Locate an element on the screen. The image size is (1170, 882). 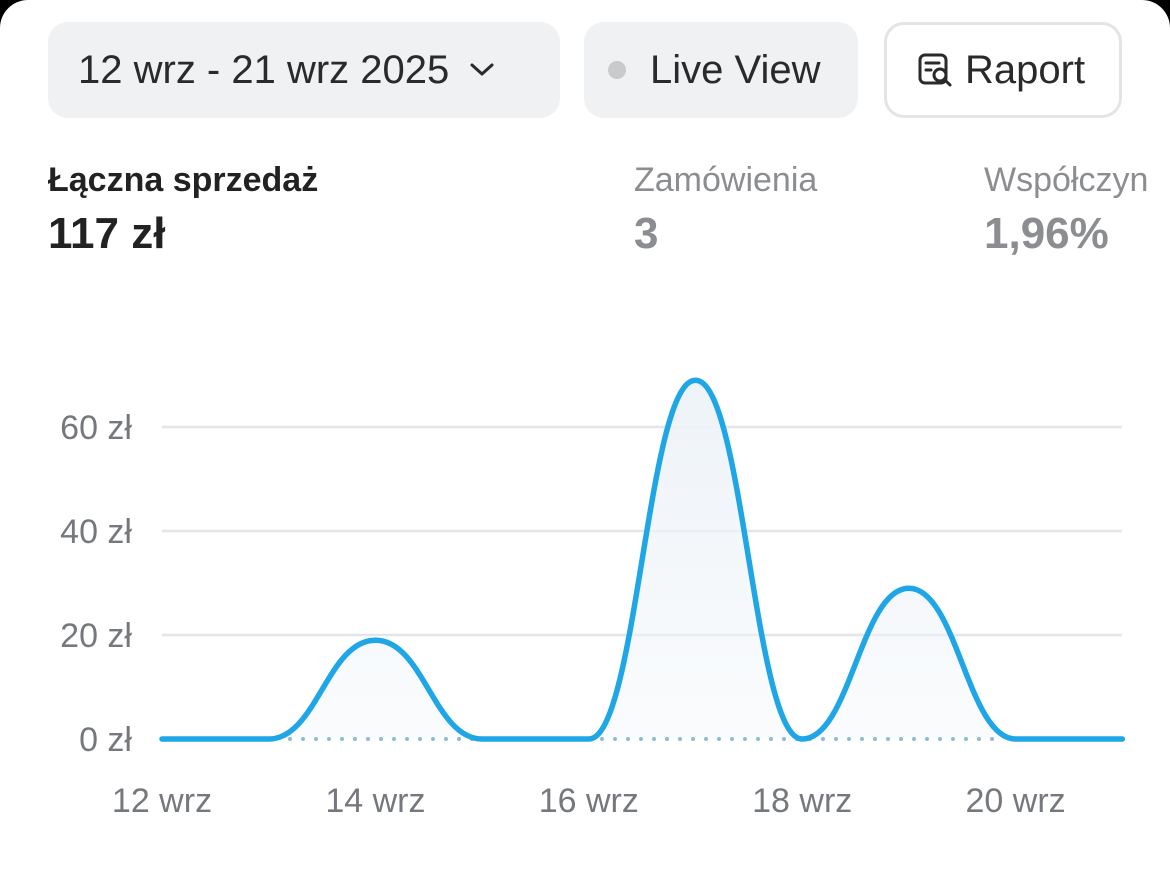
x-tick-label: 14 wrz is located at coordinates (375, 801).